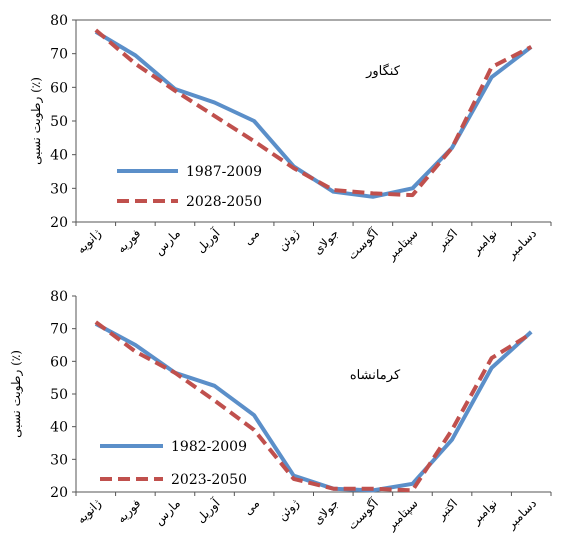  What do you see at coordinates (224, 172) in the screenshot?
I see `legend-label: 1987-2009` at bounding box center [224, 172].